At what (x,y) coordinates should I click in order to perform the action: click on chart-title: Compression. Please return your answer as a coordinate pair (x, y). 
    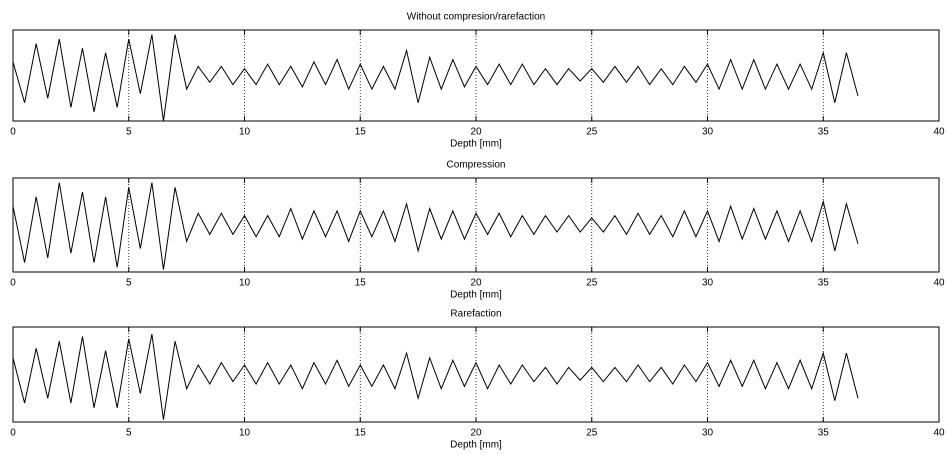
    Looking at the image, I should click on (476, 165).